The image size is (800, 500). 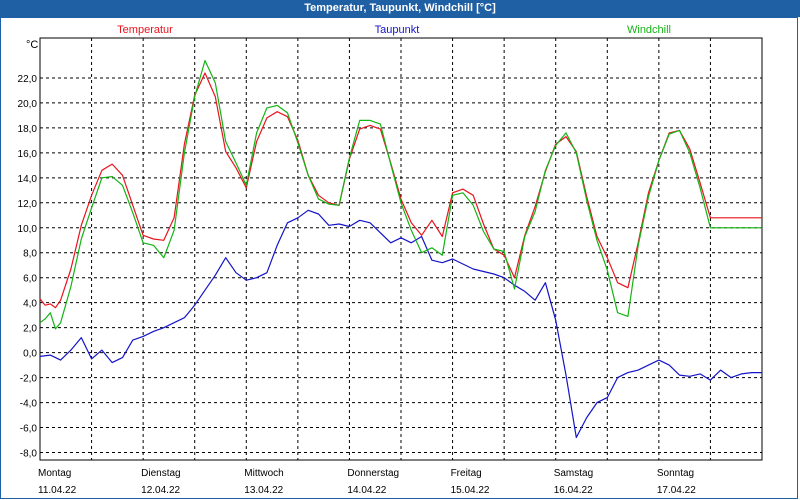 What do you see at coordinates (263, 490) in the screenshot?
I see `x-tick-date: 13.04.22` at bounding box center [263, 490].